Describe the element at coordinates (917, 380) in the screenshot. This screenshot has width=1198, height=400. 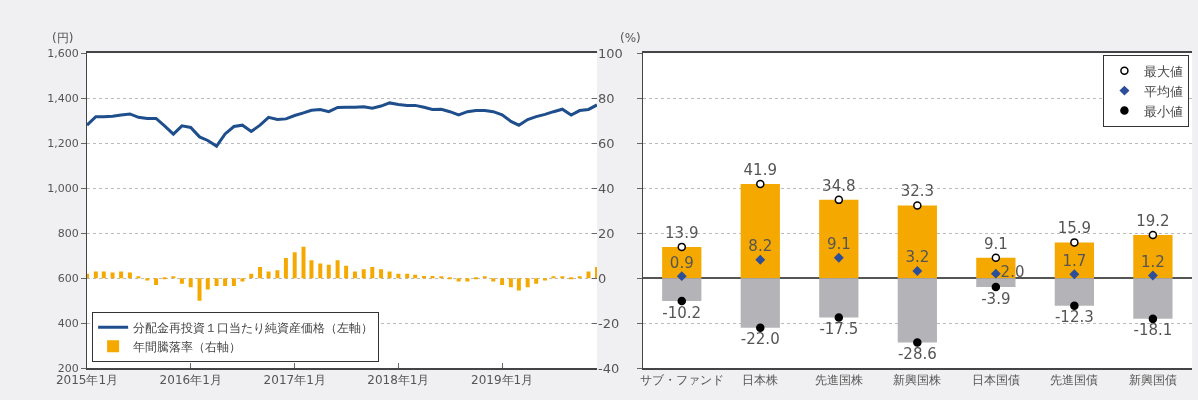
I see `x-tick-label: 新興国株` at that location.